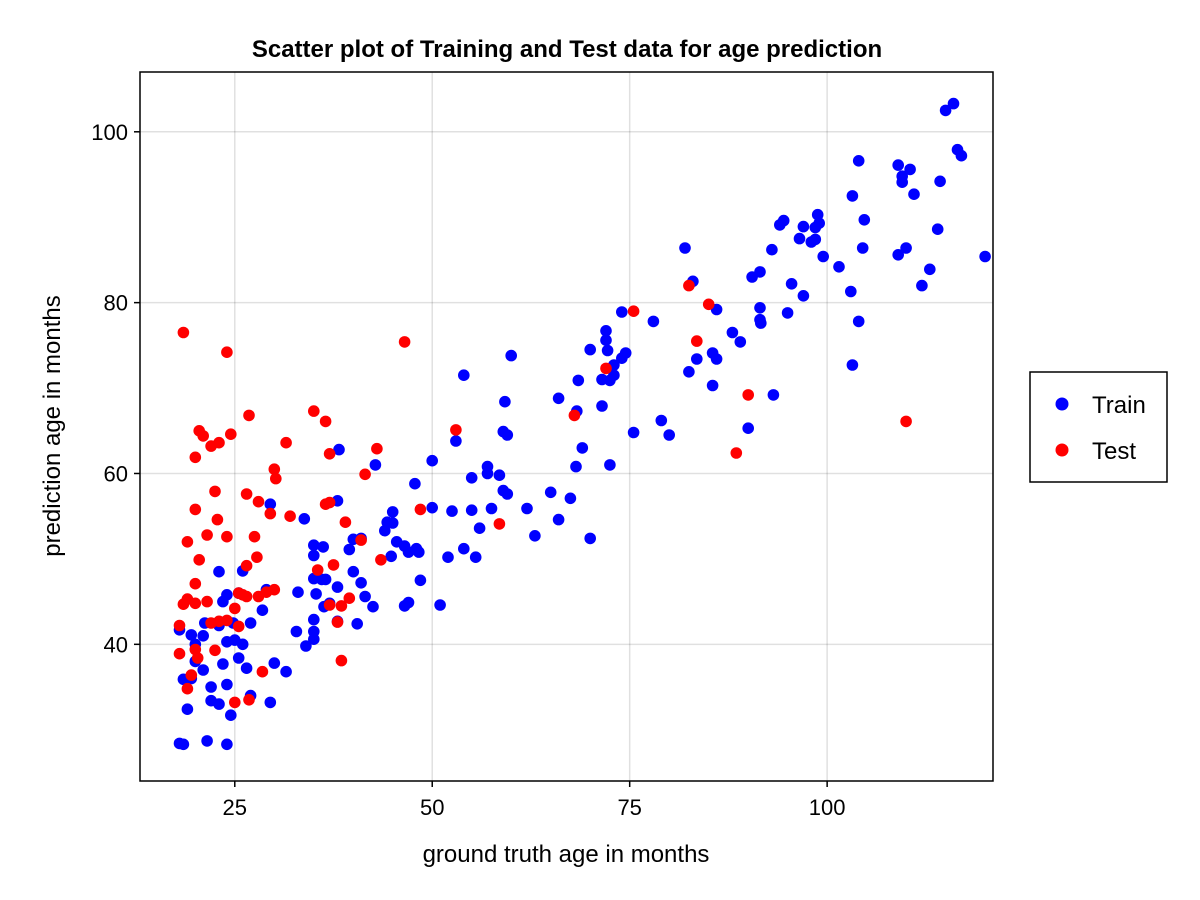 This screenshot has width=1200, height=900. I want to click on legend-label-test: Test, so click(1114, 451).